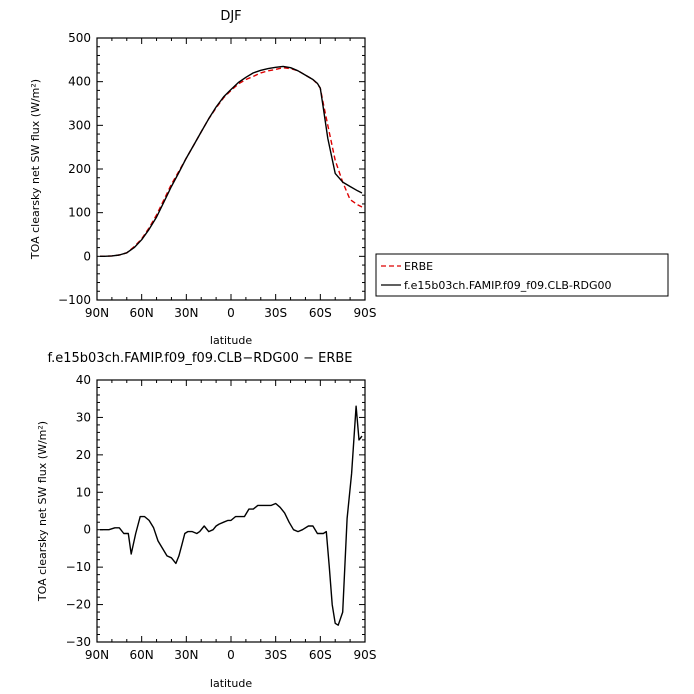 The width and height of the screenshot is (694, 694). I want to click on top-plot-frame, so click(231, 169).